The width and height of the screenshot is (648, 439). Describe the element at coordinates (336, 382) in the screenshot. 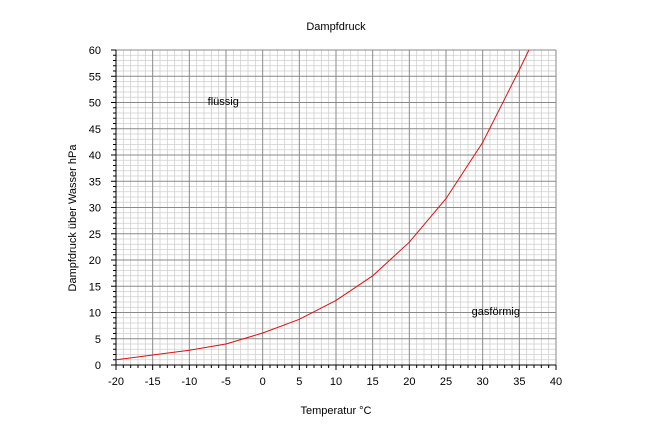

I see `x-tick-label: 10` at that location.